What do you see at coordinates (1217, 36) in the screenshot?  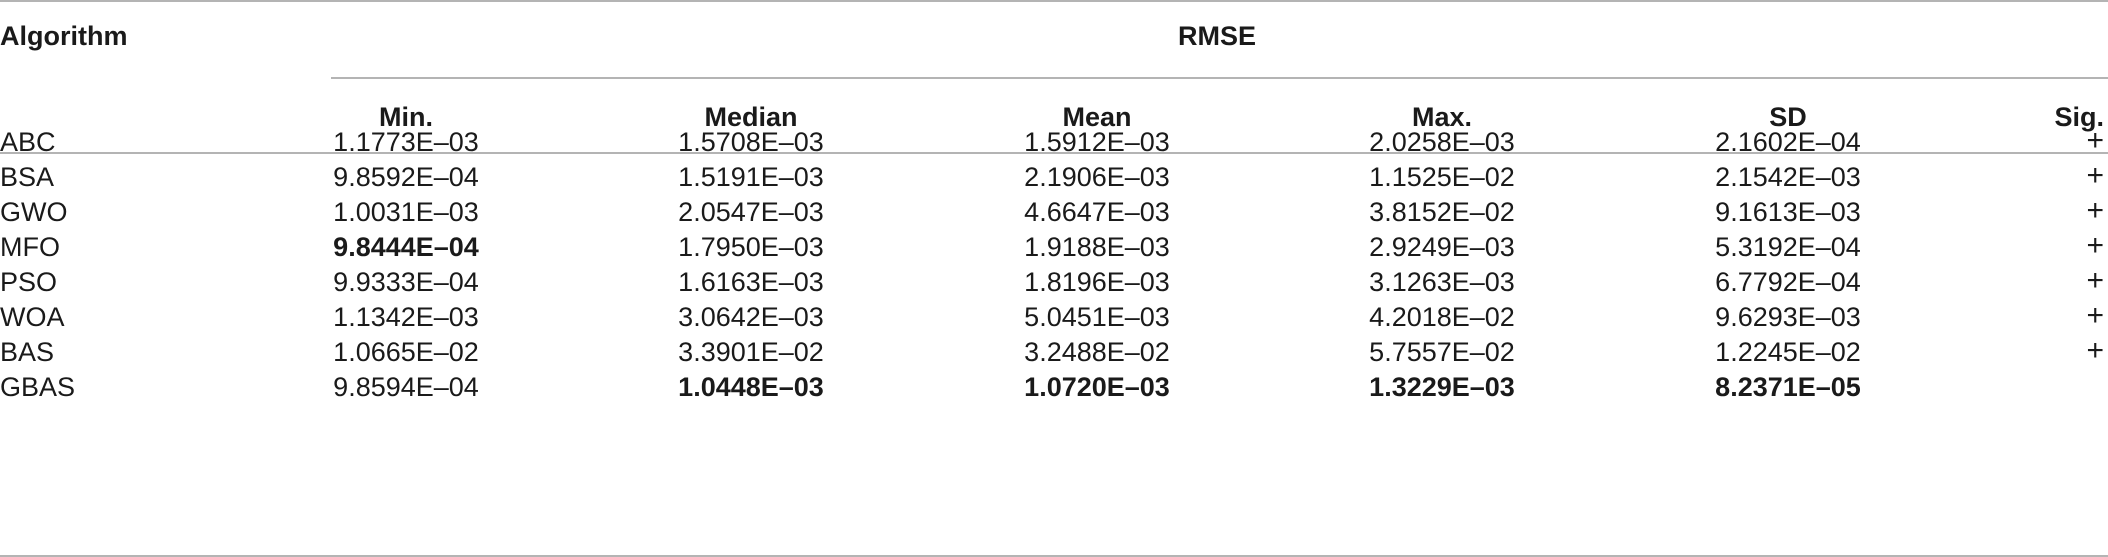 I see `header-rmse: RMSE` at bounding box center [1217, 36].